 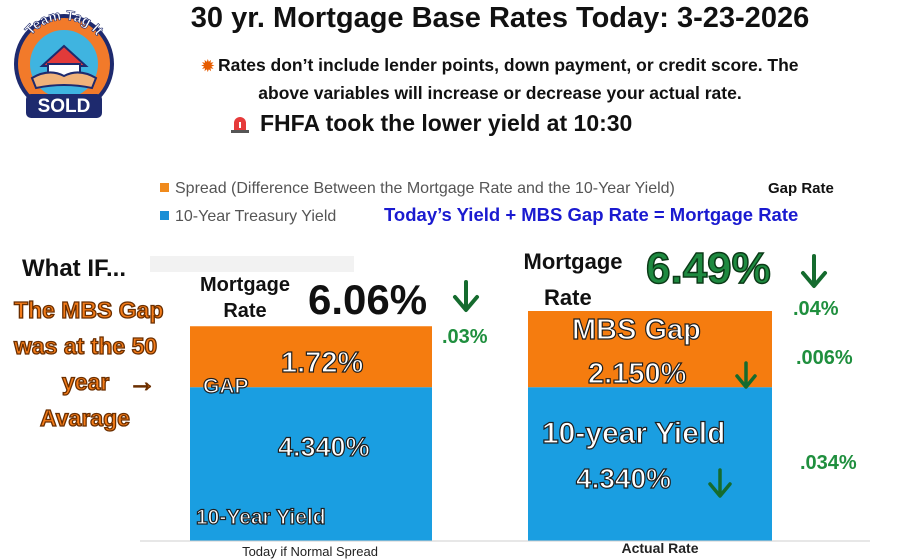 I want to click on x-tick-label-today: Today if Normal Spread, so click(x=310, y=551).